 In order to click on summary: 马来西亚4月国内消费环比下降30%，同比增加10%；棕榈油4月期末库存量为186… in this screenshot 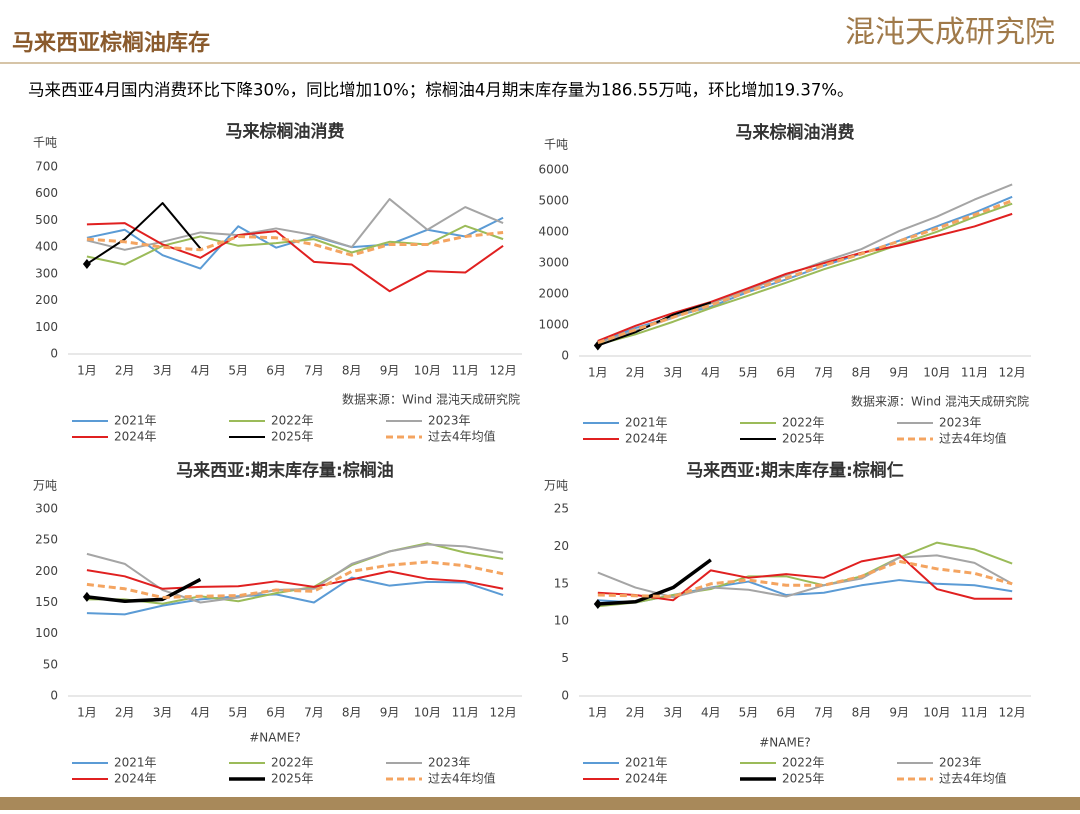, I will do `click(441, 90)`.